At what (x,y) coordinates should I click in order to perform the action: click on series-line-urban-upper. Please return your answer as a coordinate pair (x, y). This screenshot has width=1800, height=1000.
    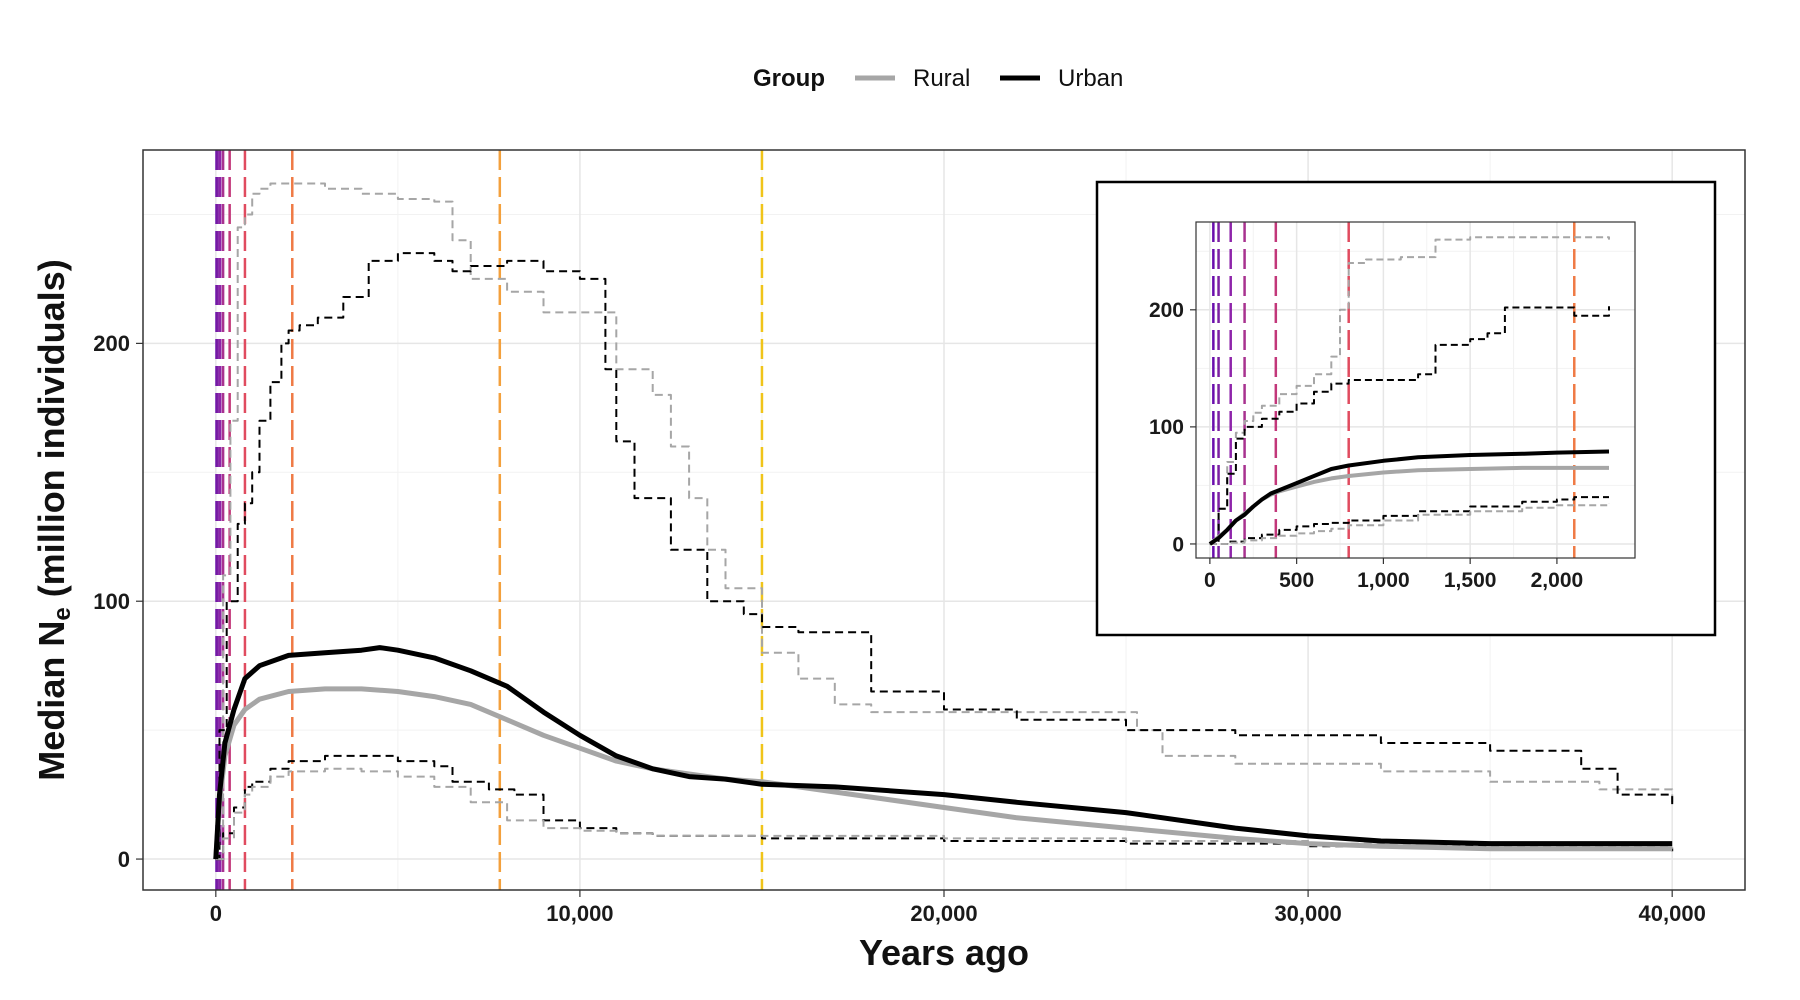
    Looking at the image, I should click on (1409, 425).